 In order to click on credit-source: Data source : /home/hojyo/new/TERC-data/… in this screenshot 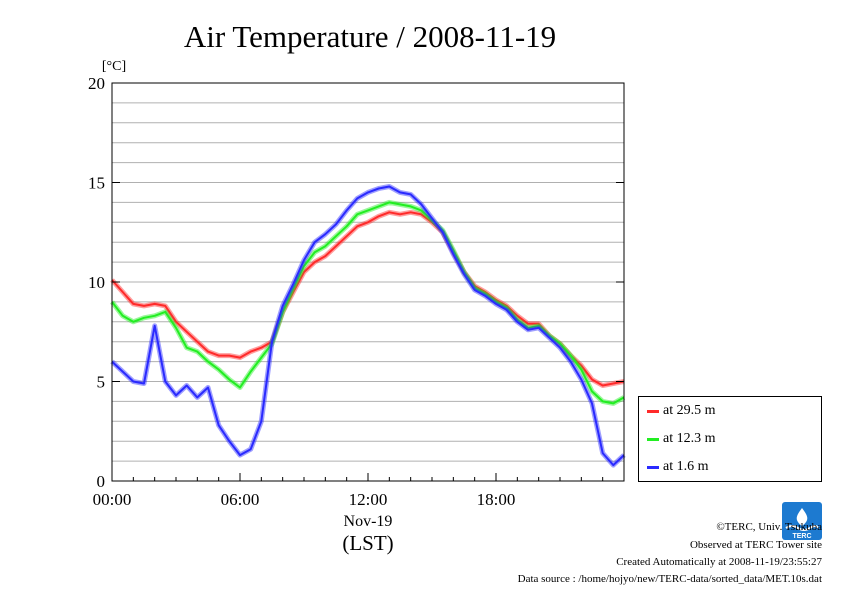, I will do `click(669, 579)`.